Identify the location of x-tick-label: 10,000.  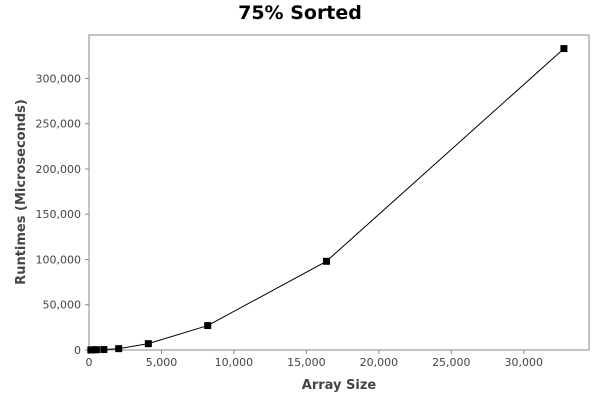
(234, 362).